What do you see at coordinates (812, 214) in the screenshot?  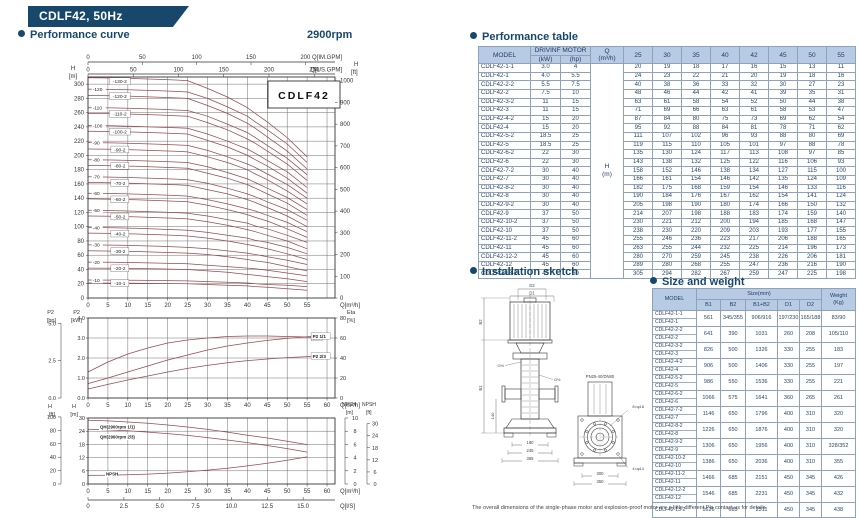 I see `perf-table-cell: 159` at bounding box center [812, 214].